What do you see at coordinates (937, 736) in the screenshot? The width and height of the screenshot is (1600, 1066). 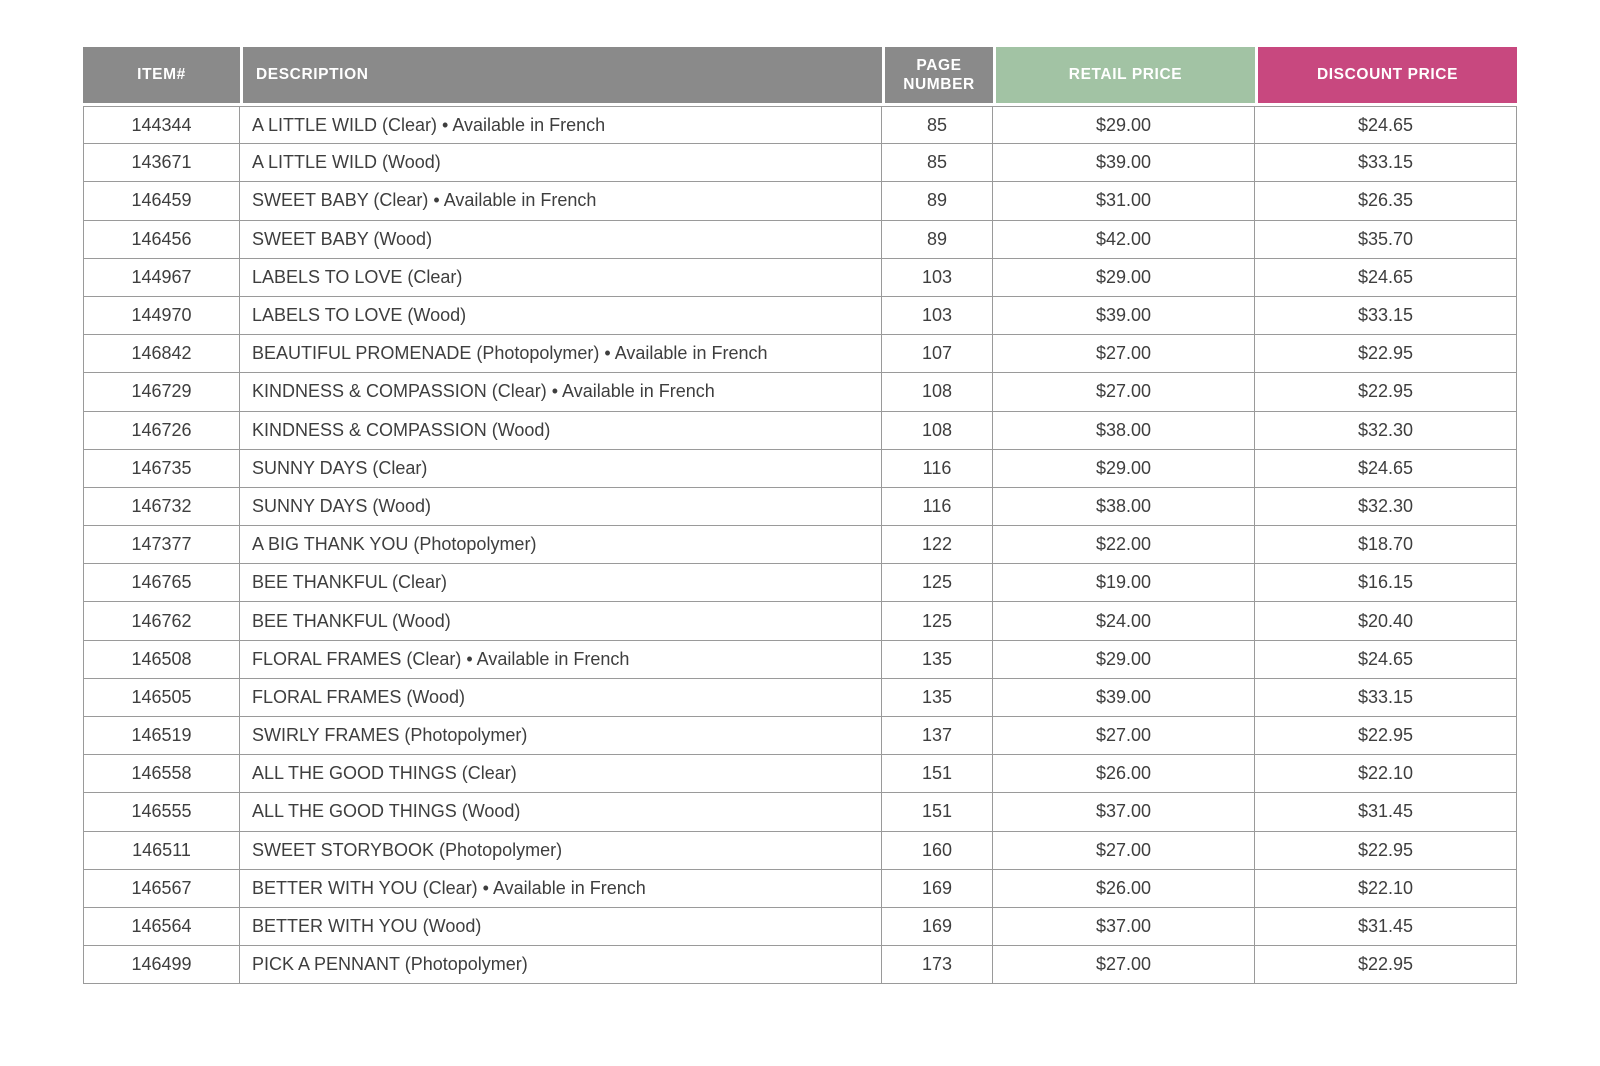 I see `page-number-cell: 137` at bounding box center [937, 736].